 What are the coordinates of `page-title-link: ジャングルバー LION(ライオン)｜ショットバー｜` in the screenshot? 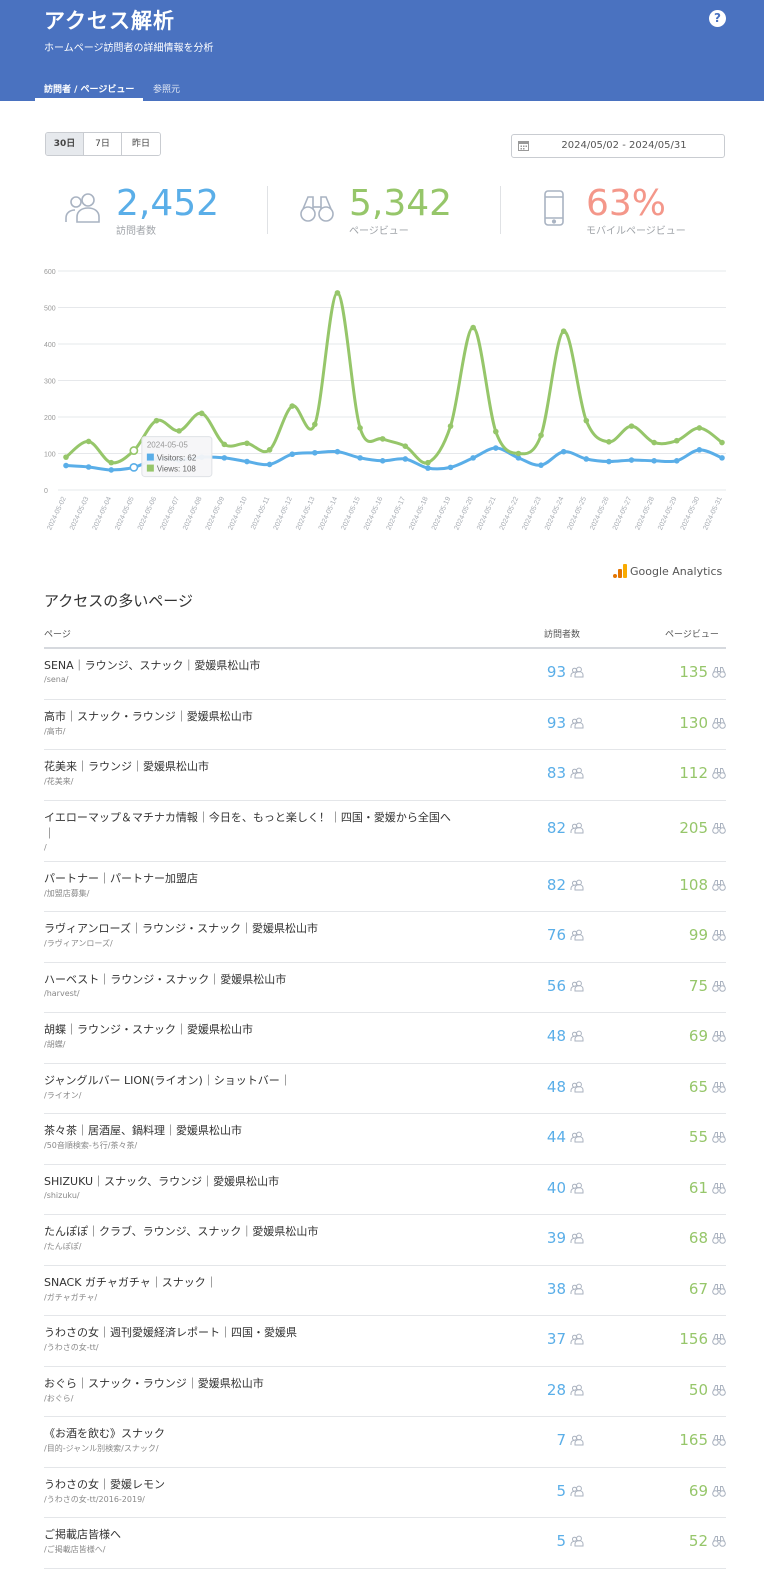 It's located at (167, 1080).